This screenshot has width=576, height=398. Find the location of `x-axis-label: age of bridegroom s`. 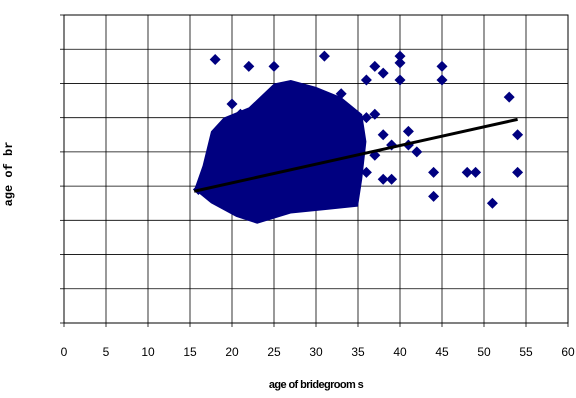

x-axis-label: age of bridegroom s is located at coordinates (316, 385).